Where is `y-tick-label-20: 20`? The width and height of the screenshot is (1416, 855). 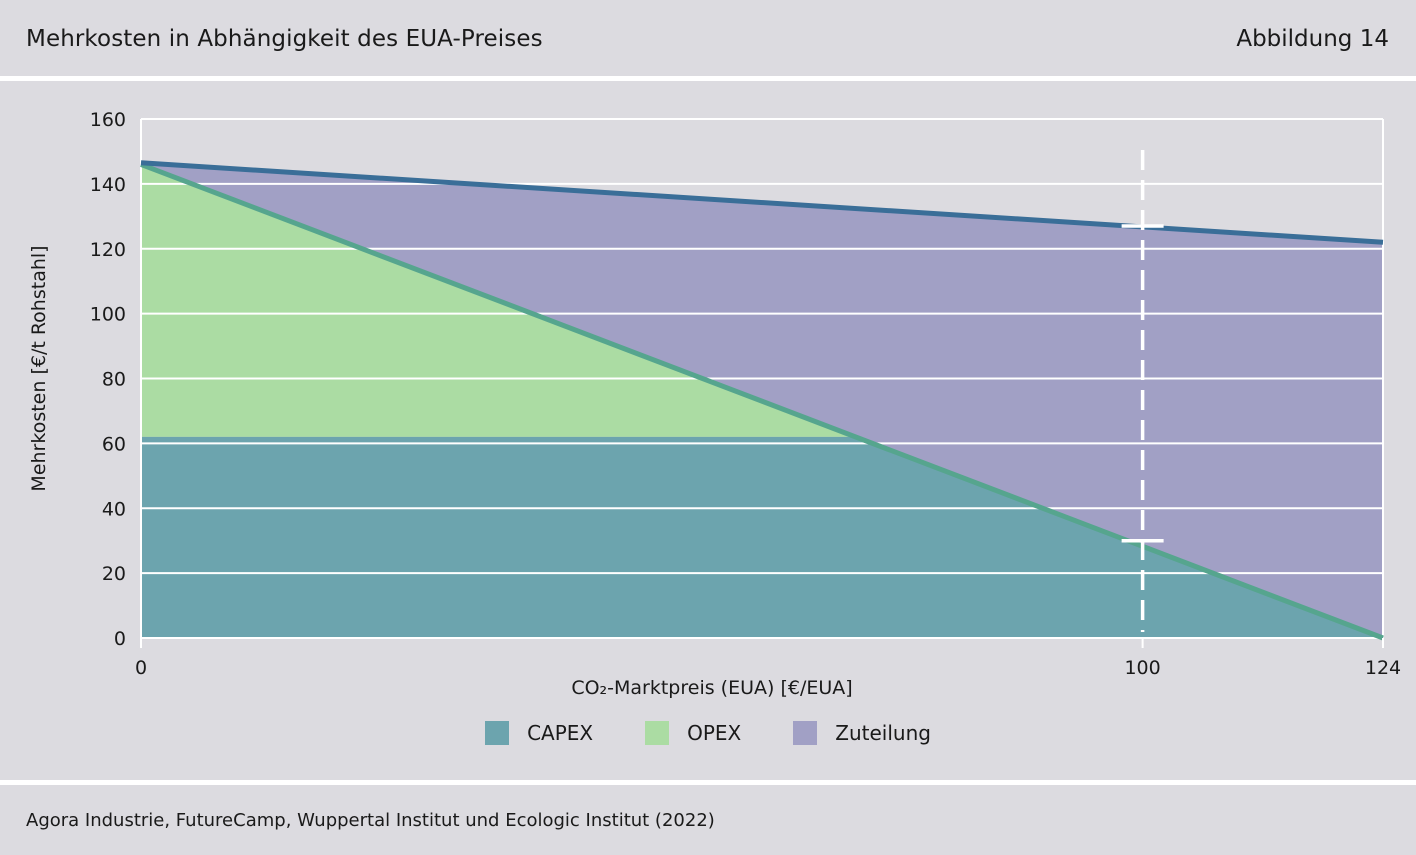
y-tick-label-20: 20 is located at coordinates (114, 574).